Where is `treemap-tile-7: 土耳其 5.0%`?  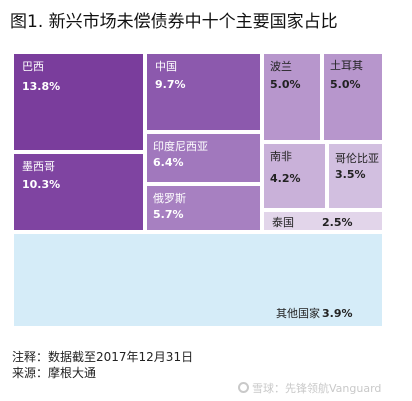
treemap-tile-7: 土耳其 5.0% is located at coordinates (353, 97).